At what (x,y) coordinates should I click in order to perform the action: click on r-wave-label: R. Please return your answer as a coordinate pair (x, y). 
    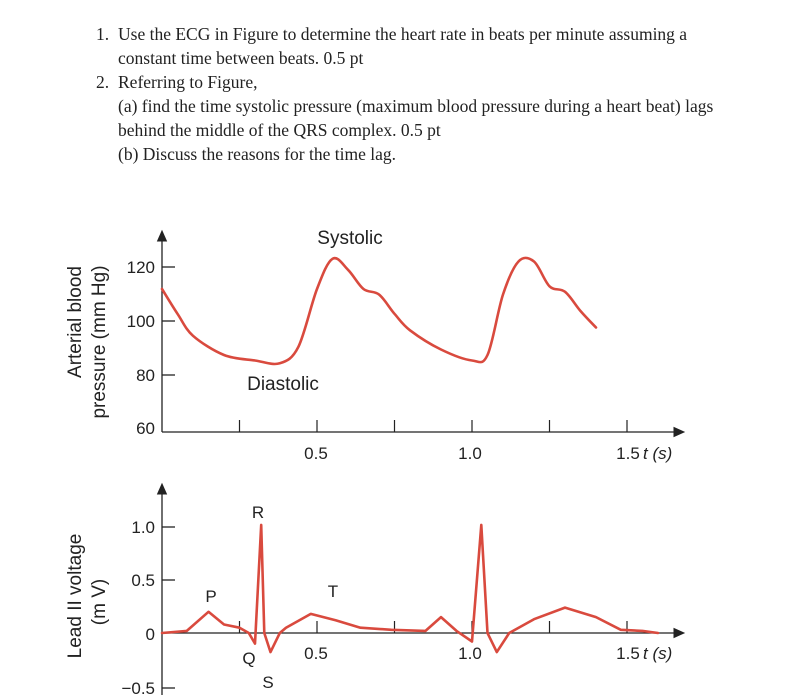
    Looking at the image, I should click on (258, 512).